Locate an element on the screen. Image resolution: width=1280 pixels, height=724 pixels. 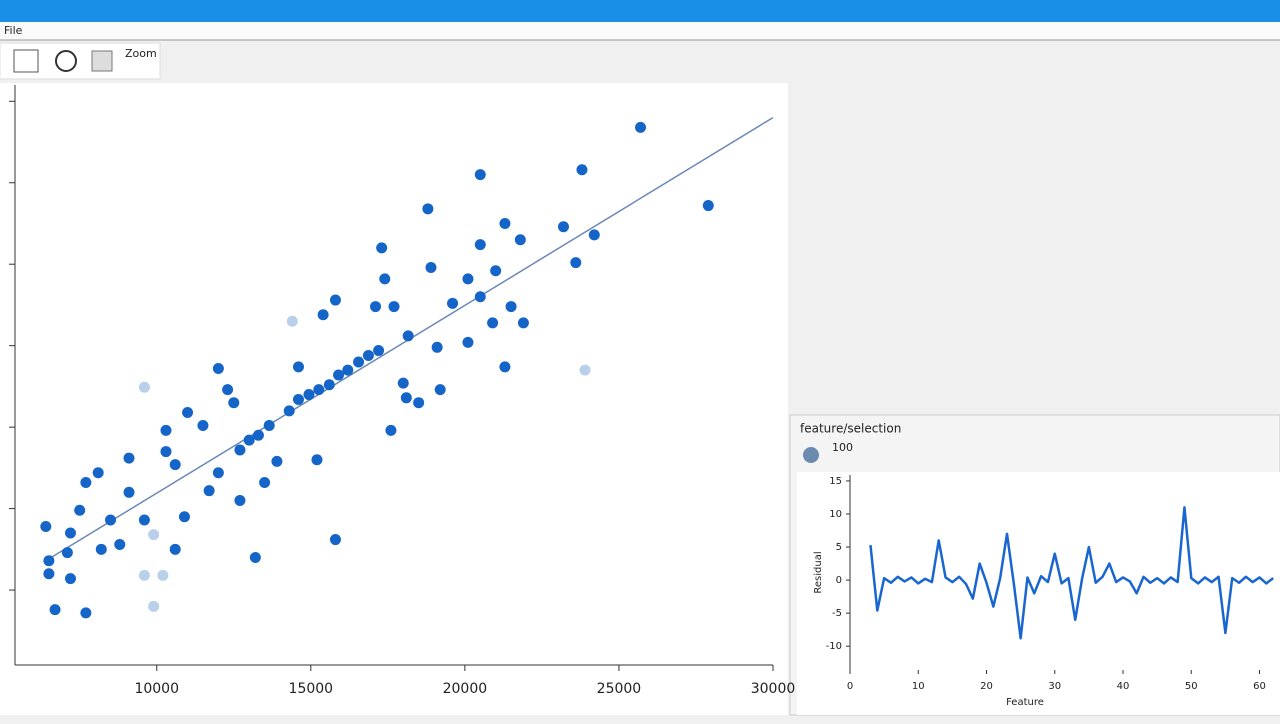
y-axis-label: Residual is located at coordinates (818, 572).